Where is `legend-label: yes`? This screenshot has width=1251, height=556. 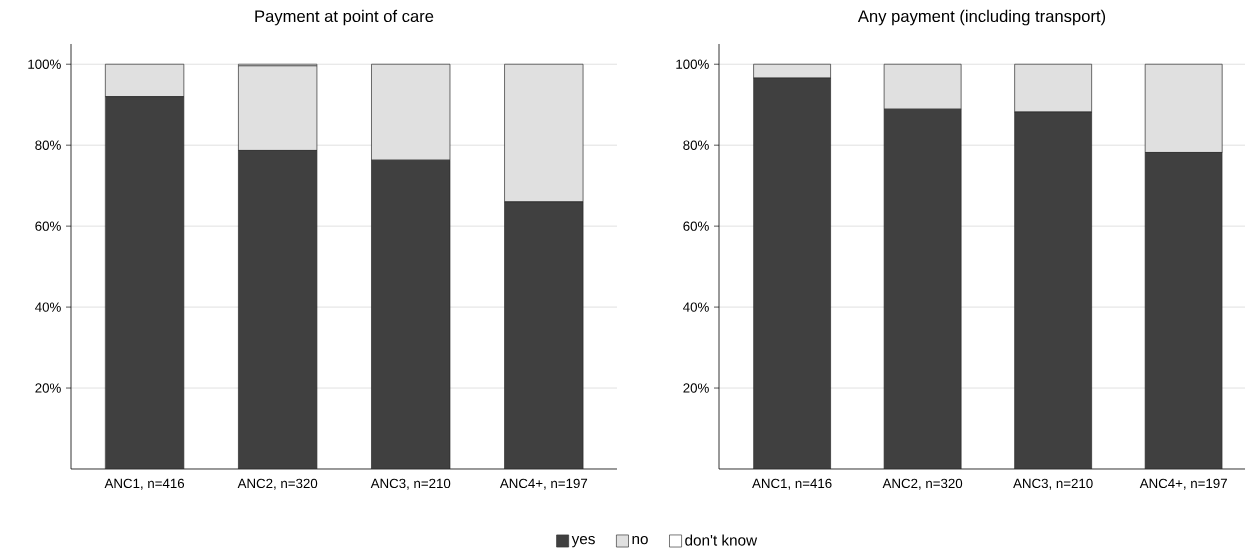 legend-label: yes is located at coordinates (583, 541).